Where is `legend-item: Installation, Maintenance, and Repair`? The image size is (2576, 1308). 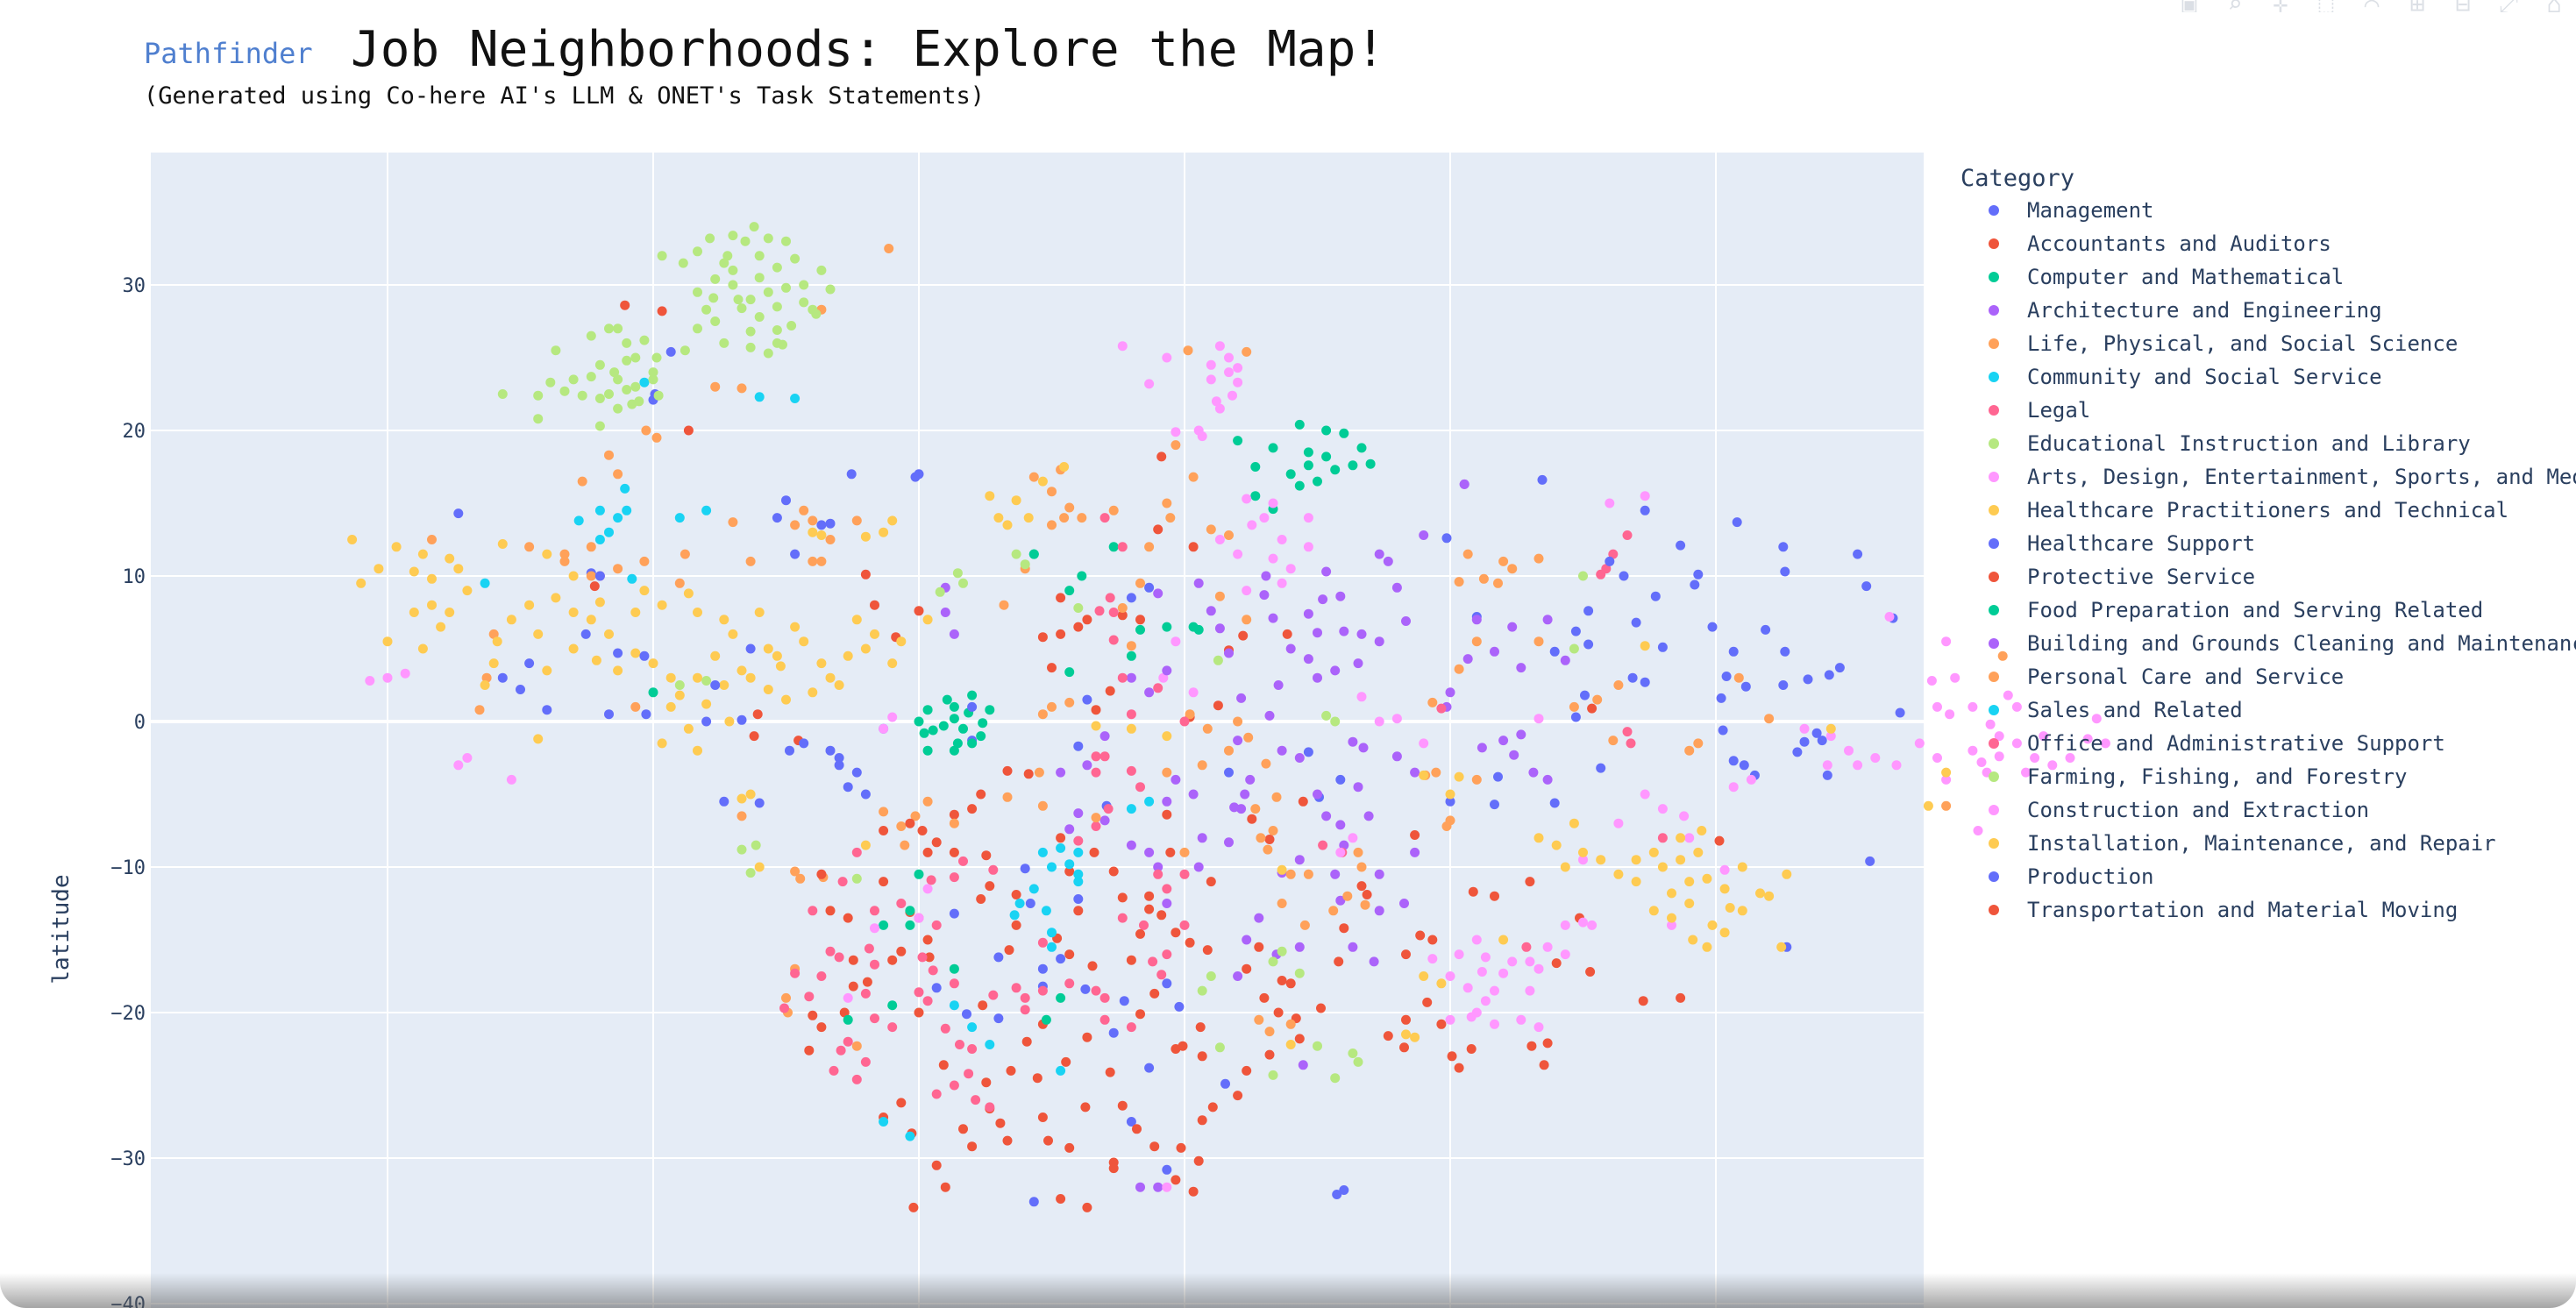 legend-item: Installation, Maintenance, and Repair is located at coordinates (2242, 843).